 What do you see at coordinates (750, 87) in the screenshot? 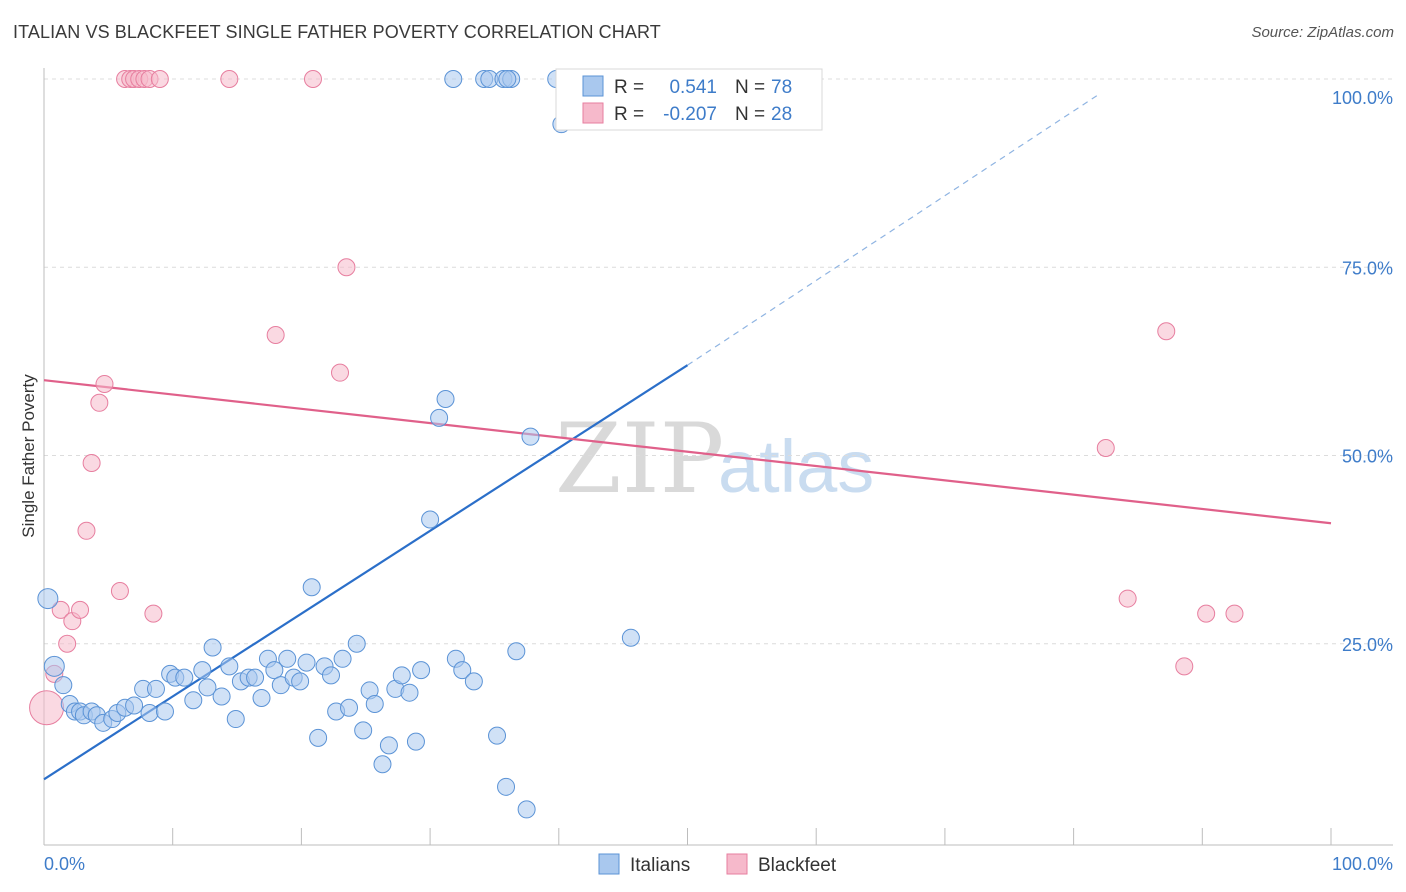
I see `legend-italians-n-label: N =` at bounding box center [750, 87].